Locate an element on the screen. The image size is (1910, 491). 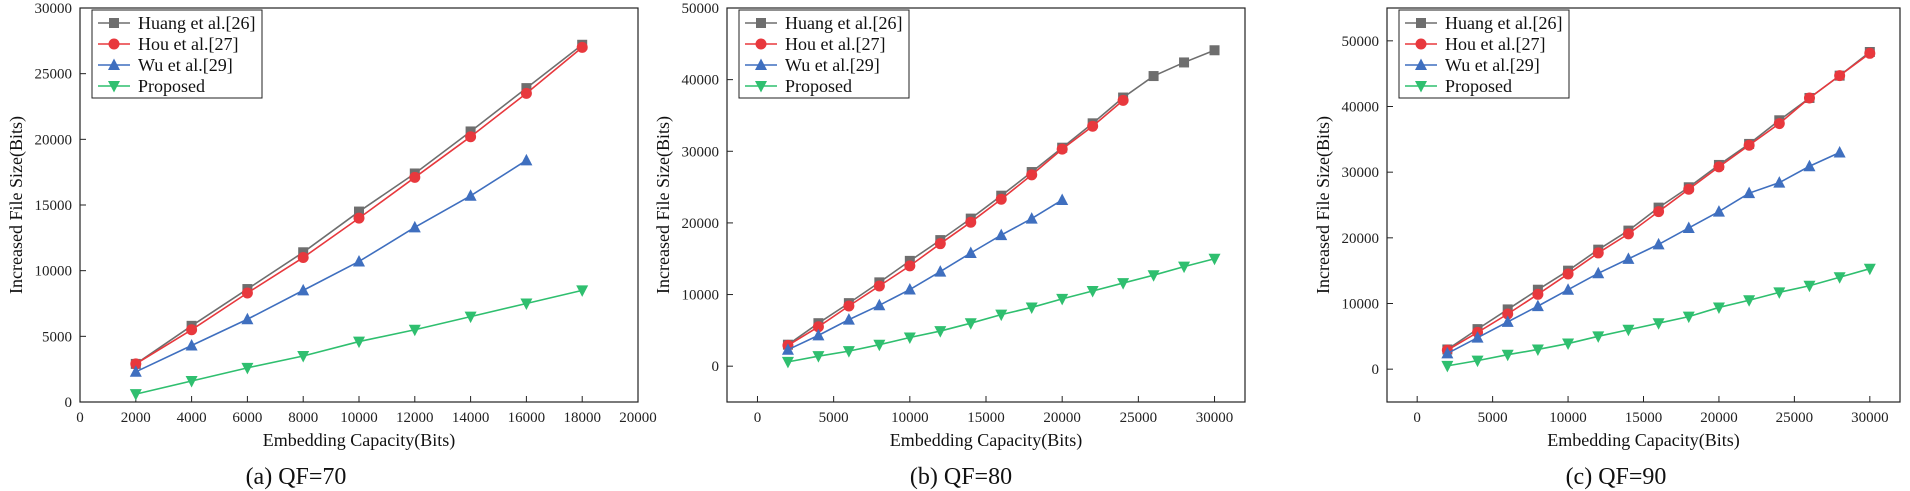
panel-c-legend-box is located at coordinates (1484, 54).